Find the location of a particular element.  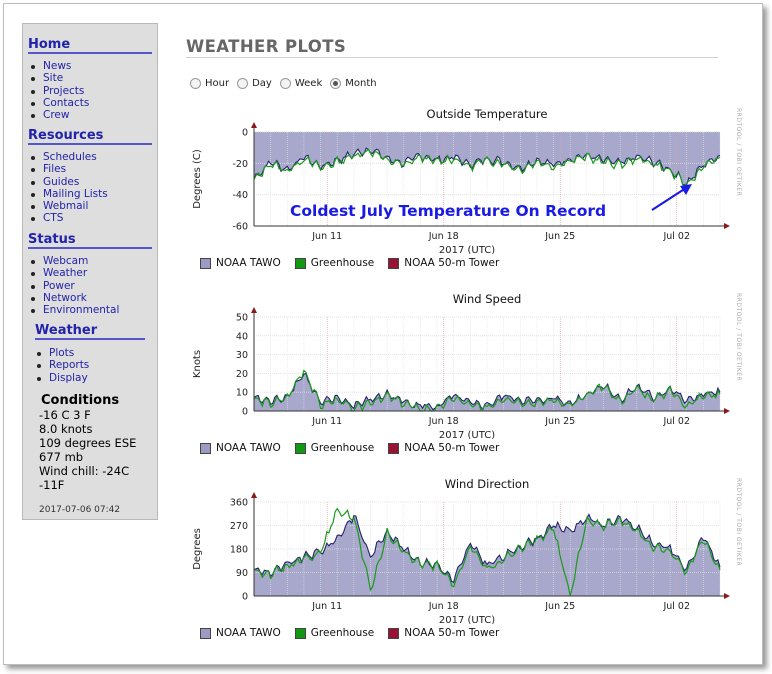

nav-link-projects: Projects is located at coordinates (56, 91).